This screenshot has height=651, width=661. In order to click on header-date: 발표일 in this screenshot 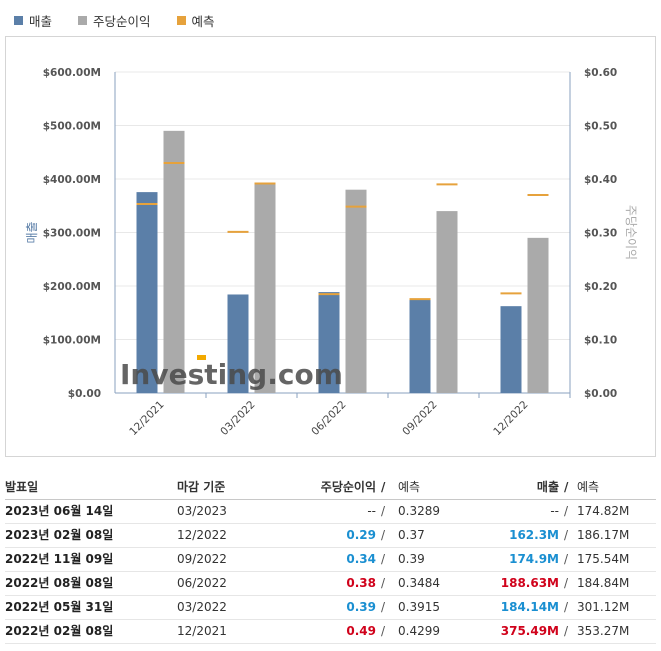, I will do `click(22, 487)`.